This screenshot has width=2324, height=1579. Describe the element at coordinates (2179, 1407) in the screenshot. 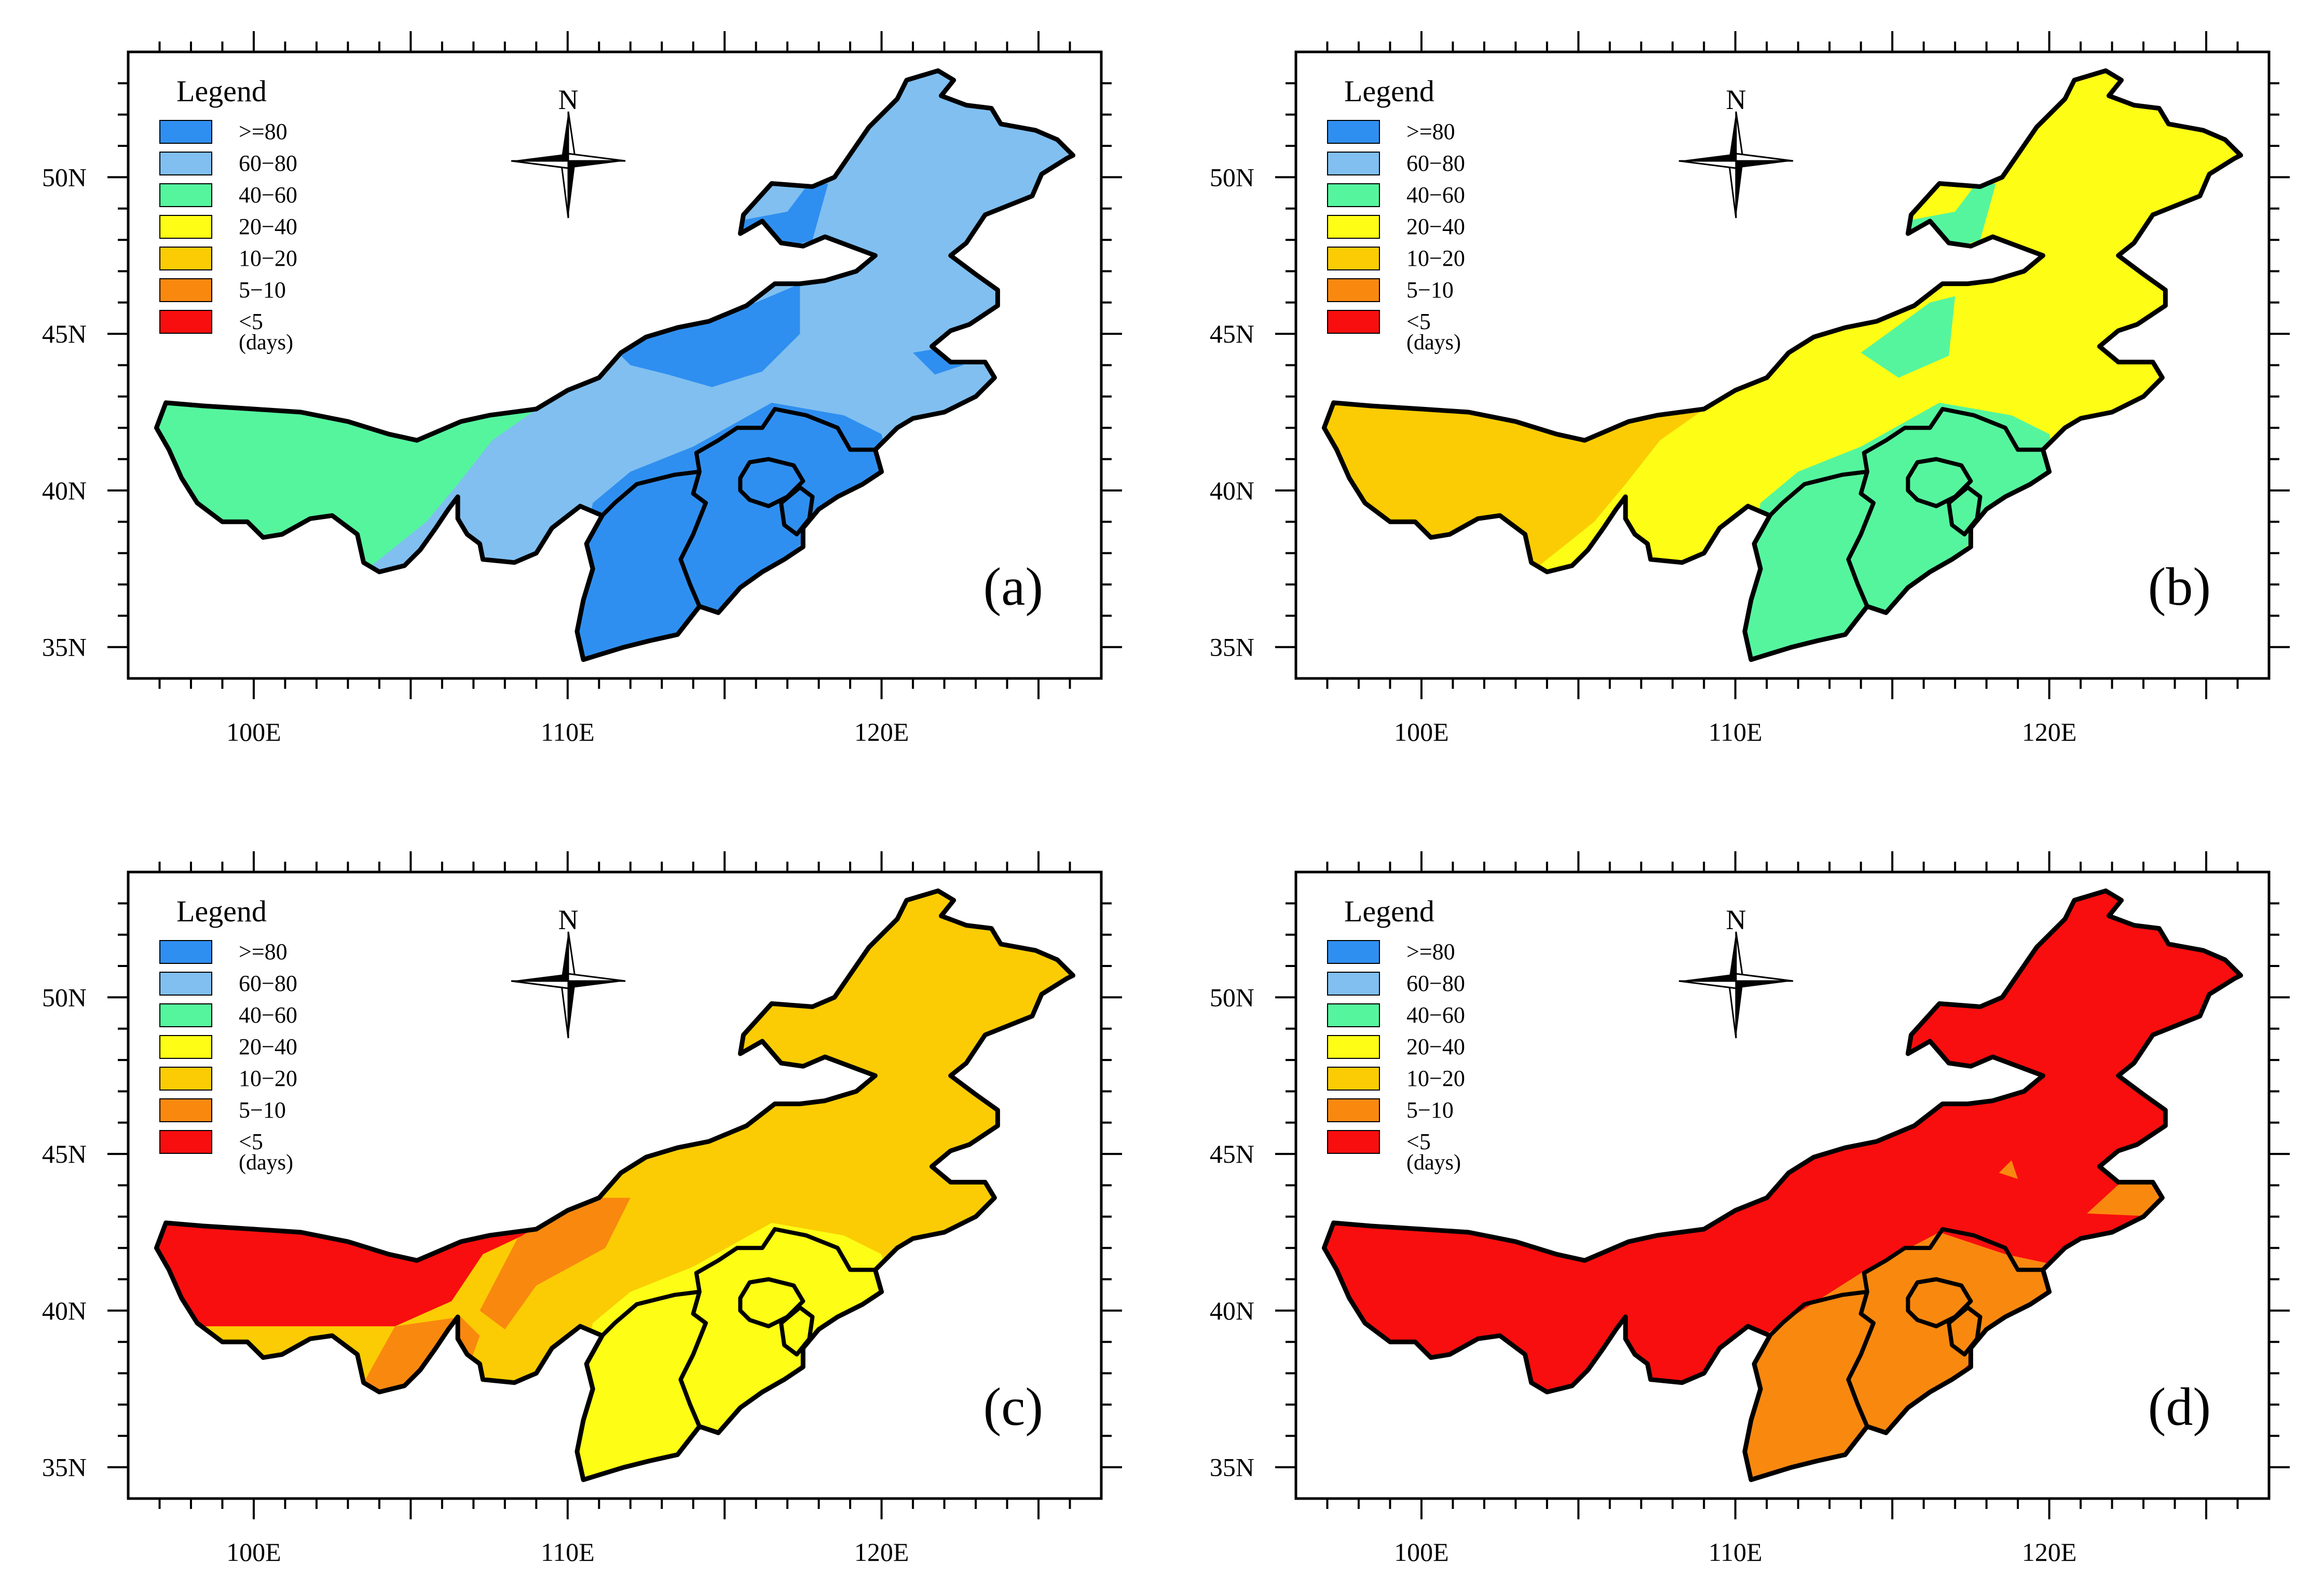

I see `panel-label: (d)` at that location.